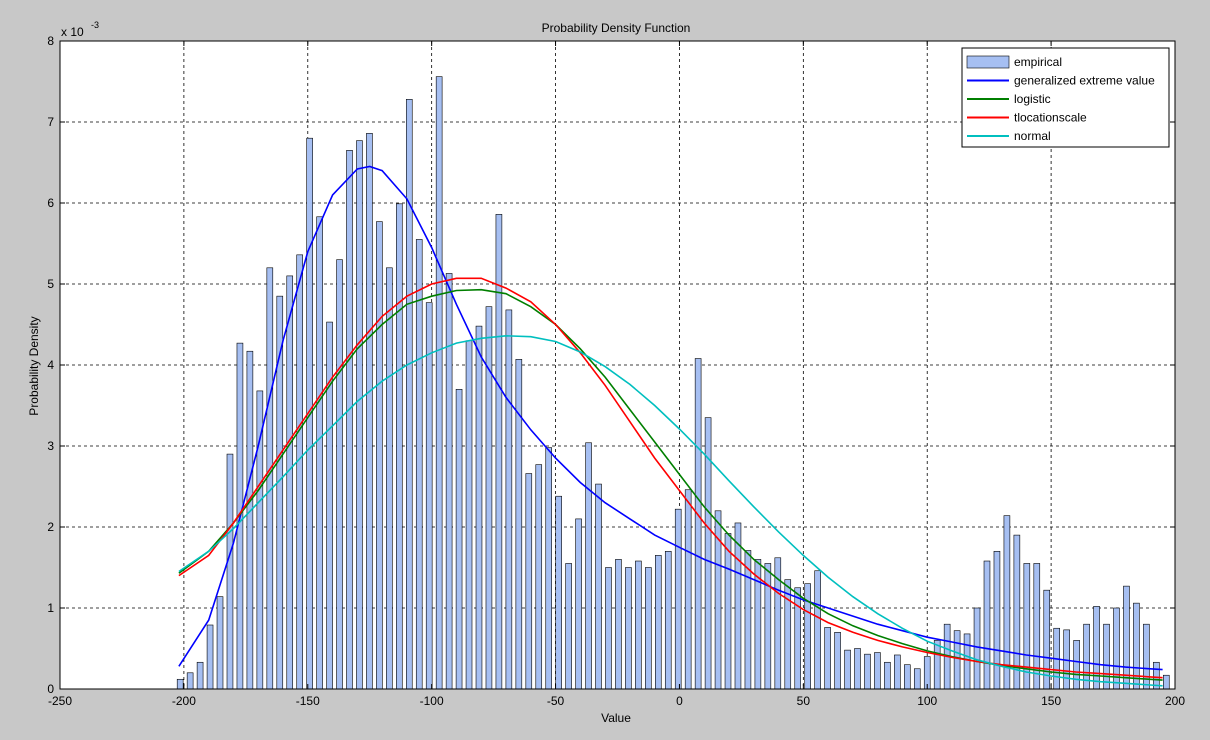 This screenshot has height=740, width=1210. What do you see at coordinates (50, 527) in the screenshot?
I see `y-tick-label: 2` at bounding box center [50, 527].